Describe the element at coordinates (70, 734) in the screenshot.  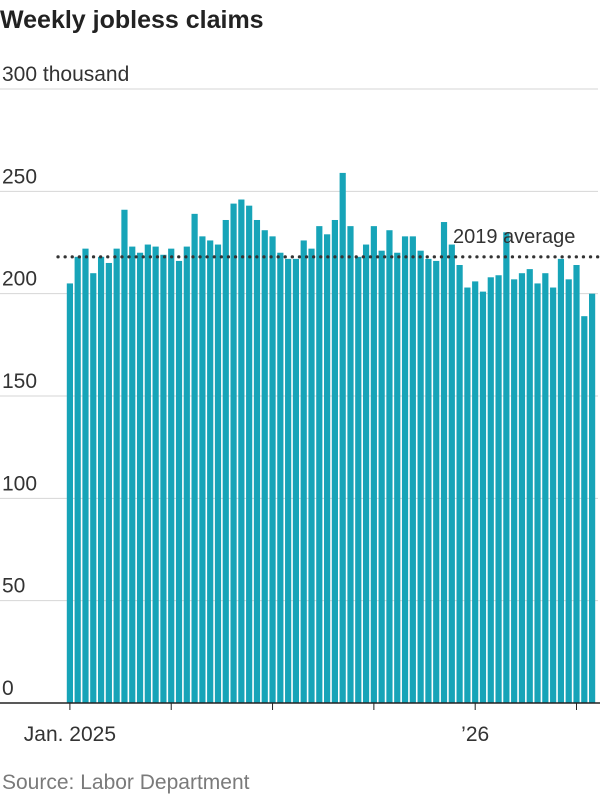
I see `x-tick-label: Jan. 2025` at that location.